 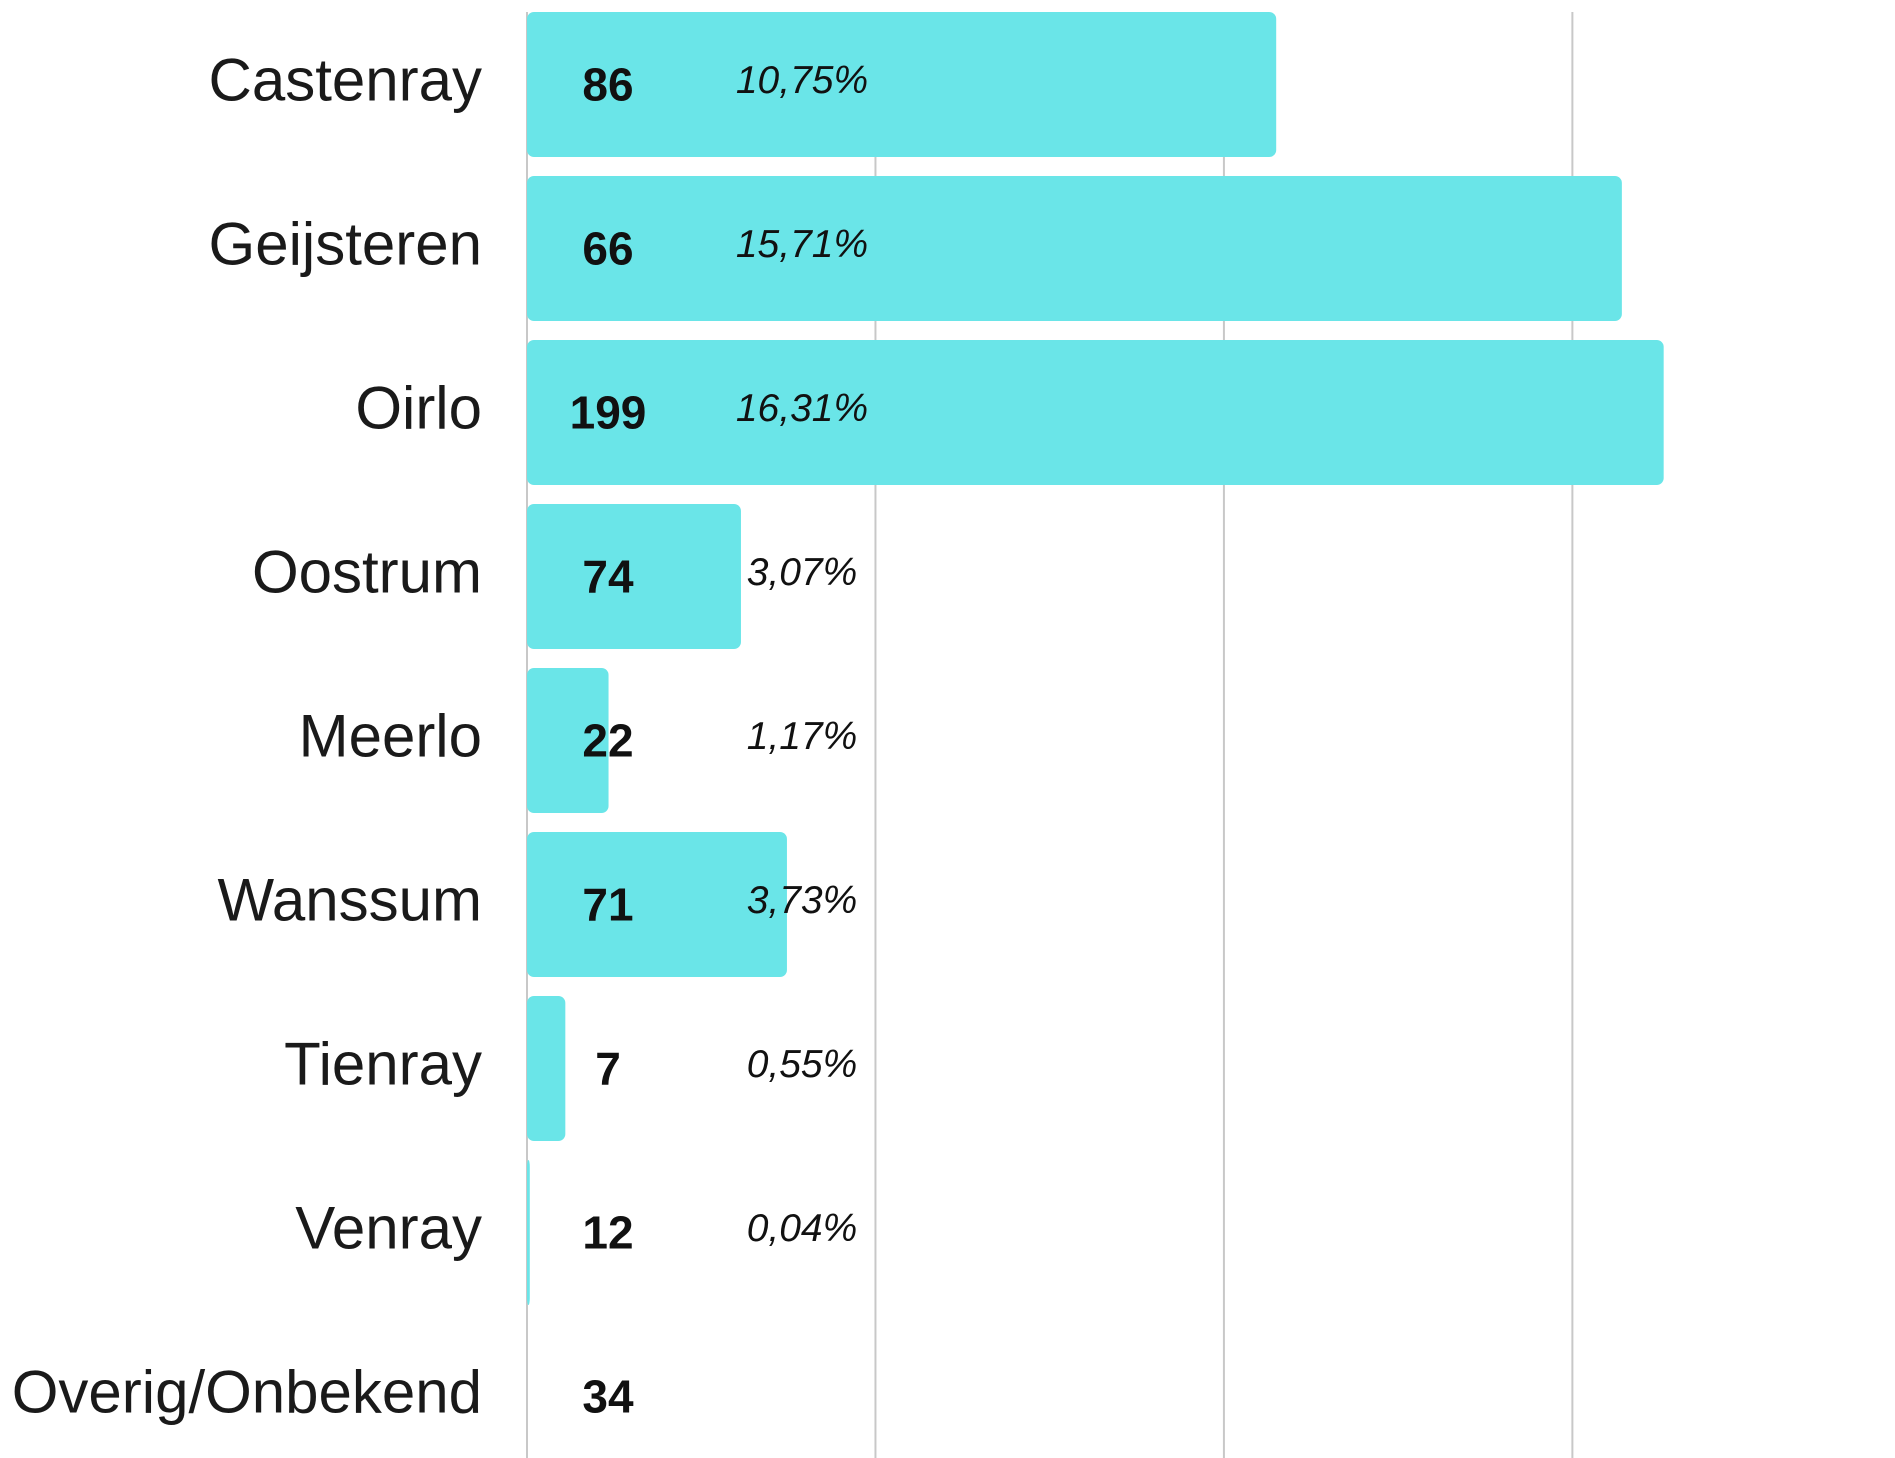 What do you see at coordinates (345, 243) in the screenshot?
I see `category-label: Geijsteren` at bounding box center [345, 243].